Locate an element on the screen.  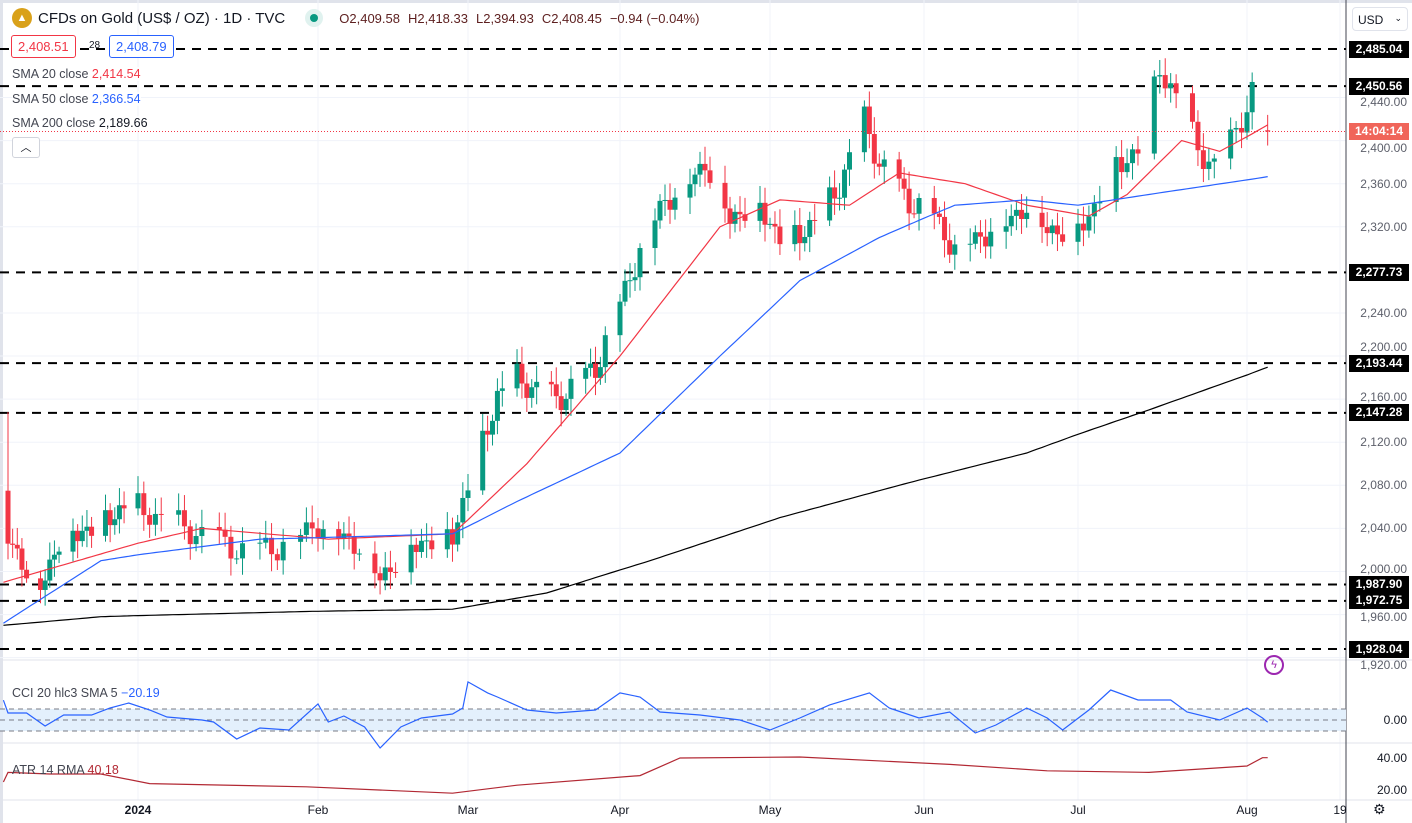
cci-tick: 0.00 is located at coordinates (1395, 720).